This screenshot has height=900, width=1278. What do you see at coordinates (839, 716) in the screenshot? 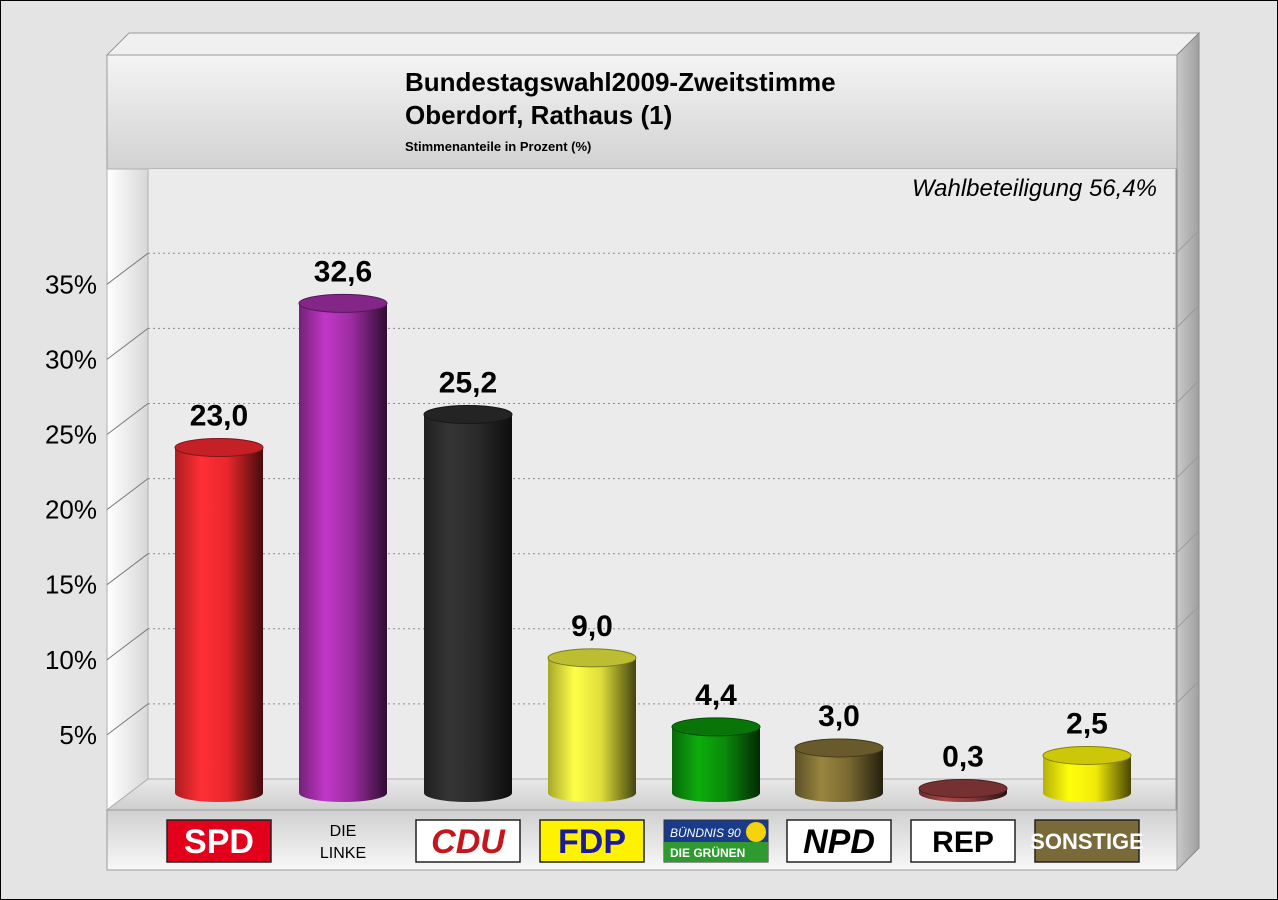
I see `value-label: 3,0` at bounding box center [839, 716].